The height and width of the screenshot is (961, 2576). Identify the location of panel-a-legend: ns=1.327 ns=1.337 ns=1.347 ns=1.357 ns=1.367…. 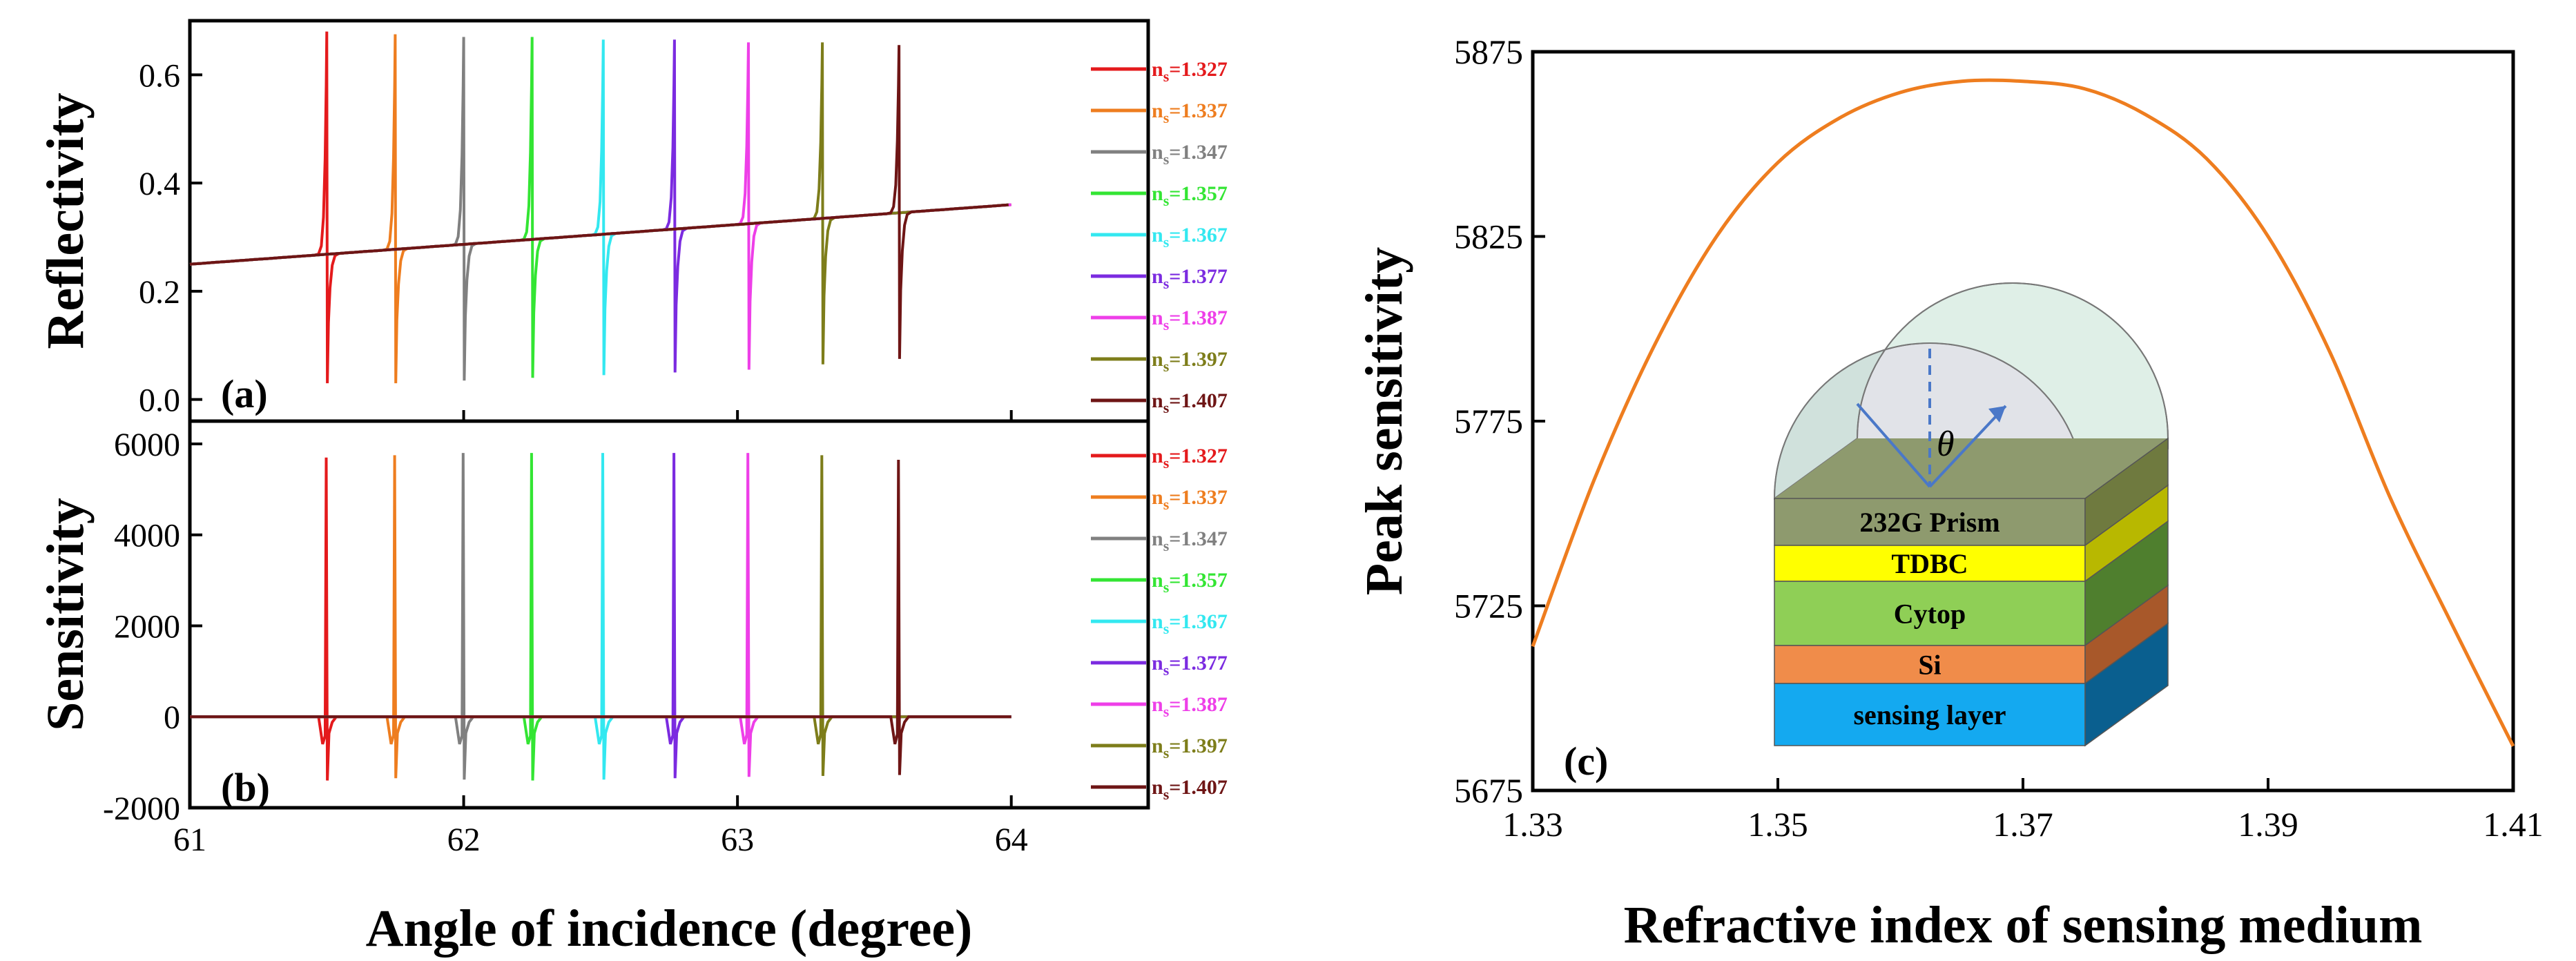
(1159, 237).